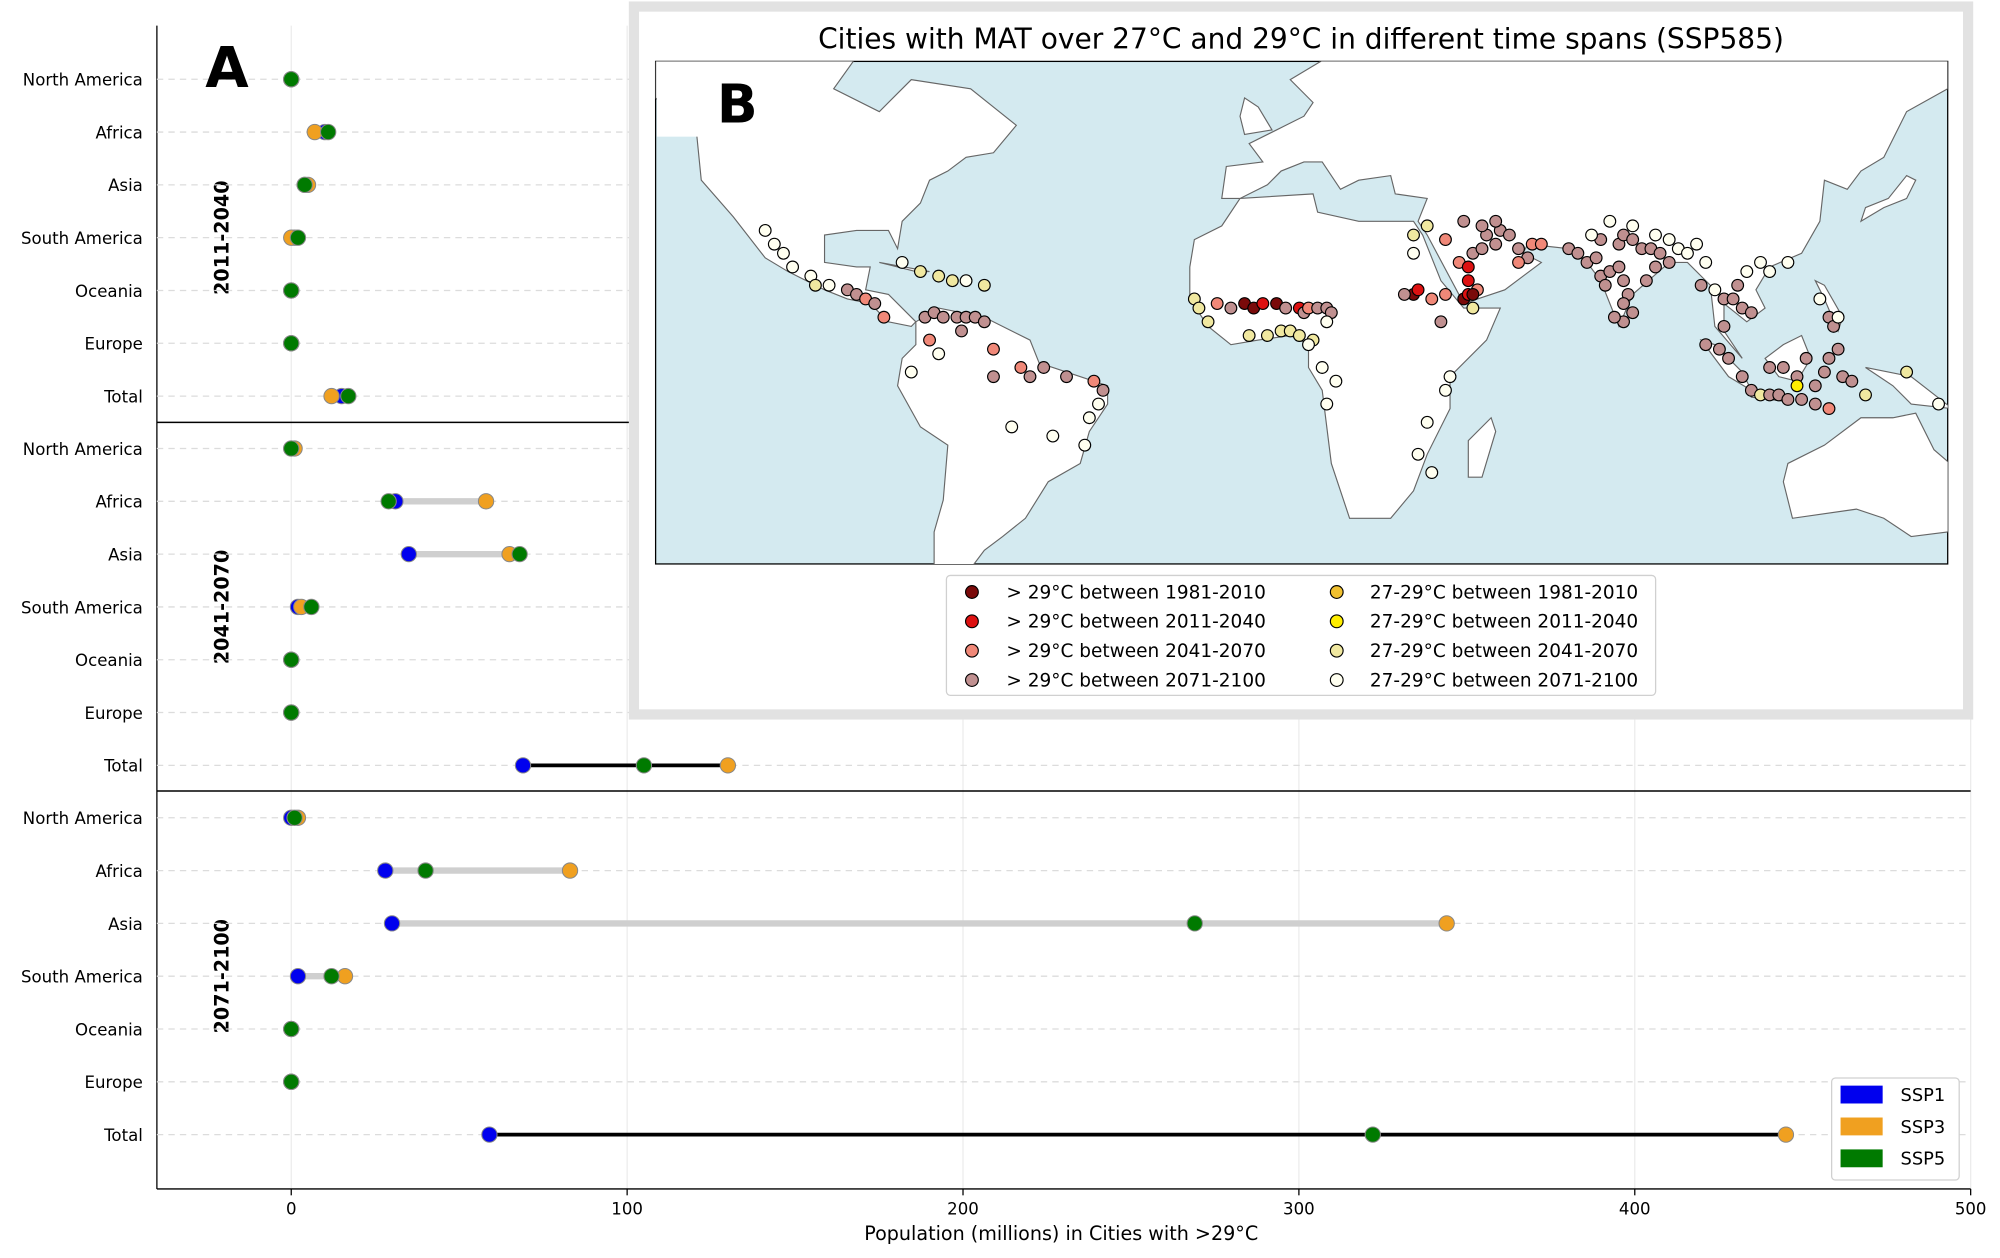  Describe the element at coordinates (1301, 635) in the screenshot. I see `map-legend-box` at that location.